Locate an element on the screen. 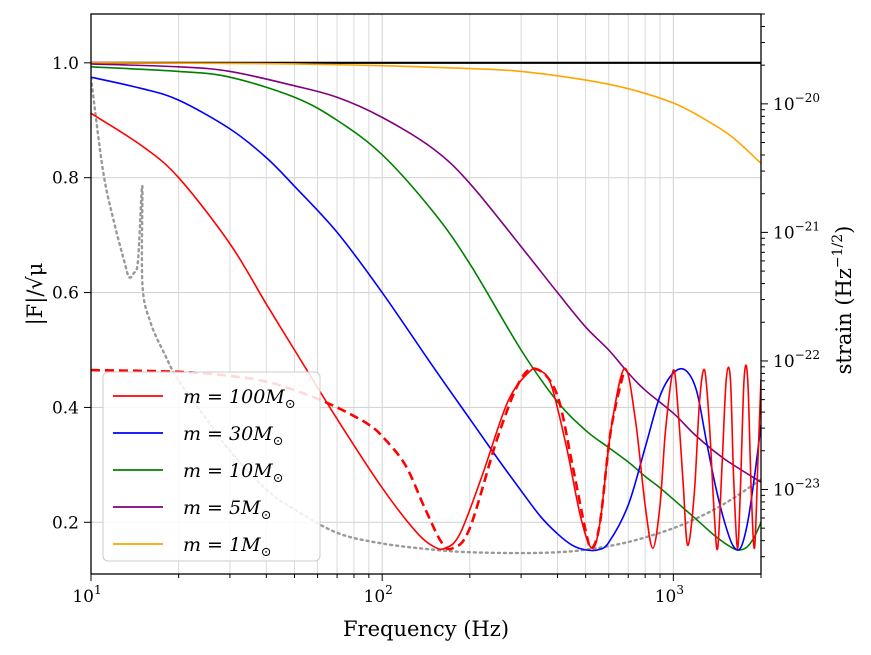 The height and width of the screenshot is (655, 871). y-axis-label: |F|/√μ is located at coordinates (35, 294).